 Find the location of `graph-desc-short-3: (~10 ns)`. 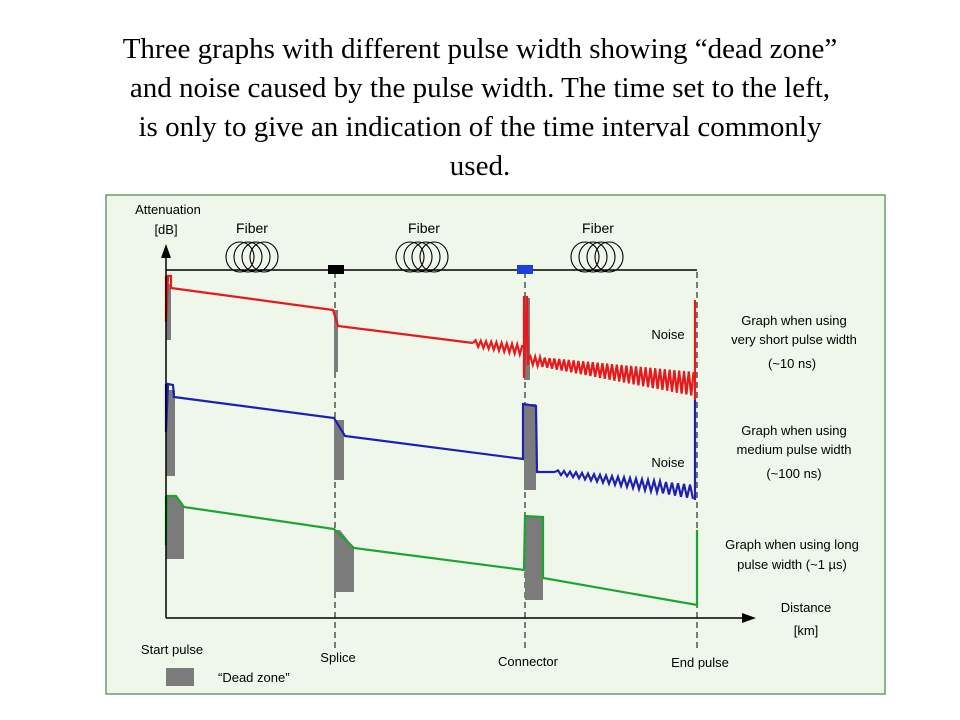

graph-desc-short-3: (~10 ns) is located at coordinates (792, 363).